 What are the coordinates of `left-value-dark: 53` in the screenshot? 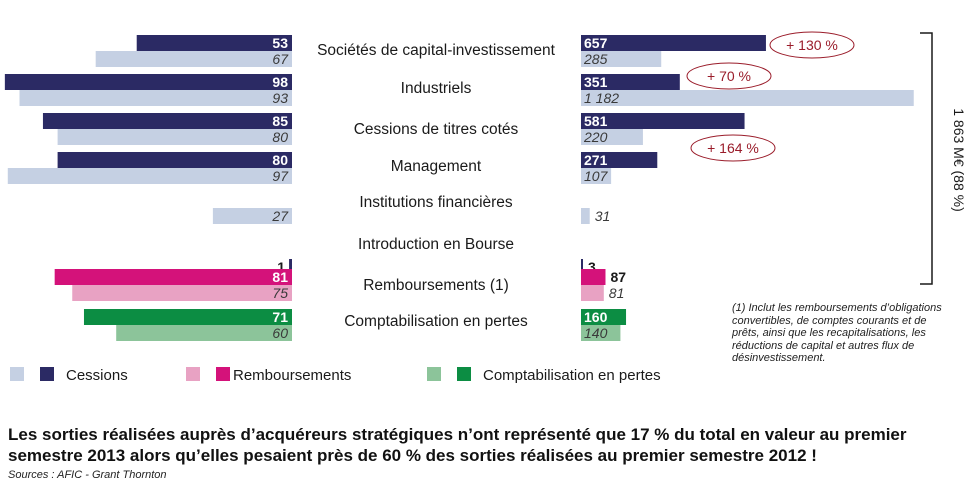 It's located at (280, 43).